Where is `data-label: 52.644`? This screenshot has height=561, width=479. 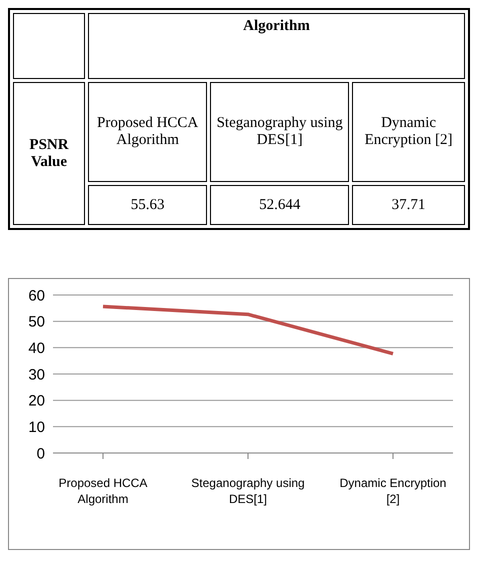 data-label: 52.644 is located at coordinates (280, 205).